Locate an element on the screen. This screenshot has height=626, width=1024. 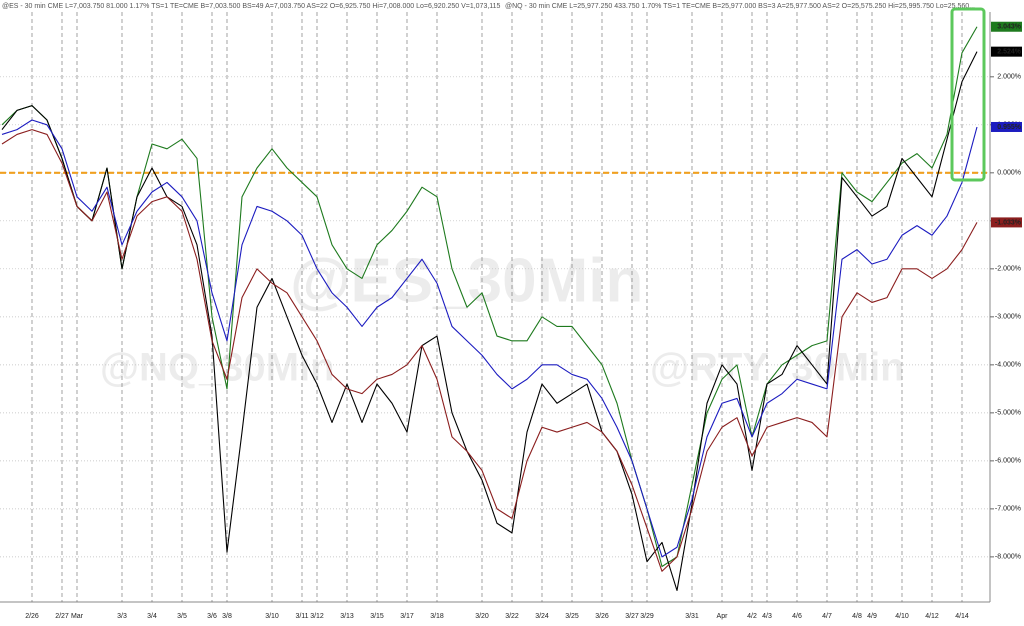
last-value-label: -1.033% is located at coordinates (1008, 222).